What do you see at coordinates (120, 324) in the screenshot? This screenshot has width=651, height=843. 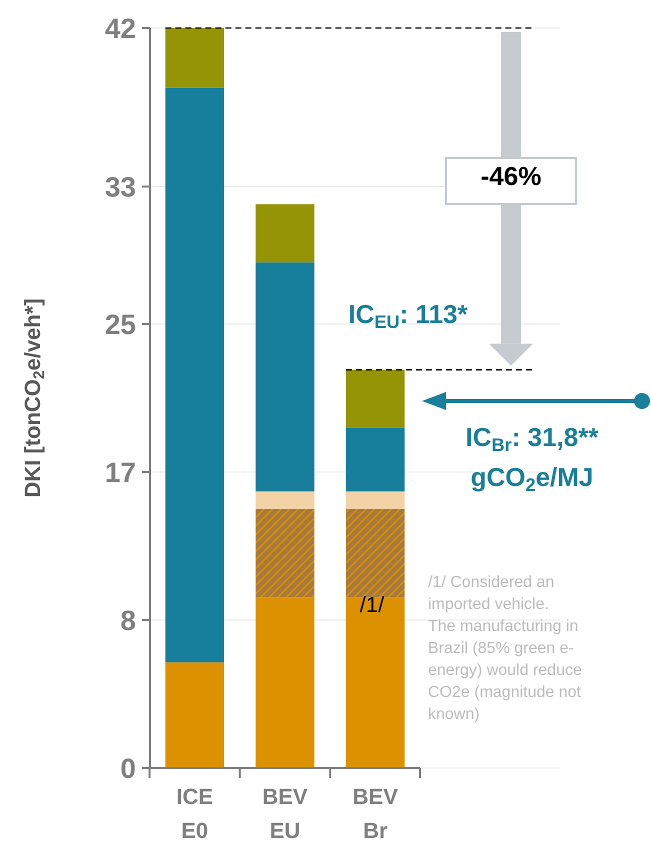 I see `y-tick-label: 25` at bounding box center [120, 324].